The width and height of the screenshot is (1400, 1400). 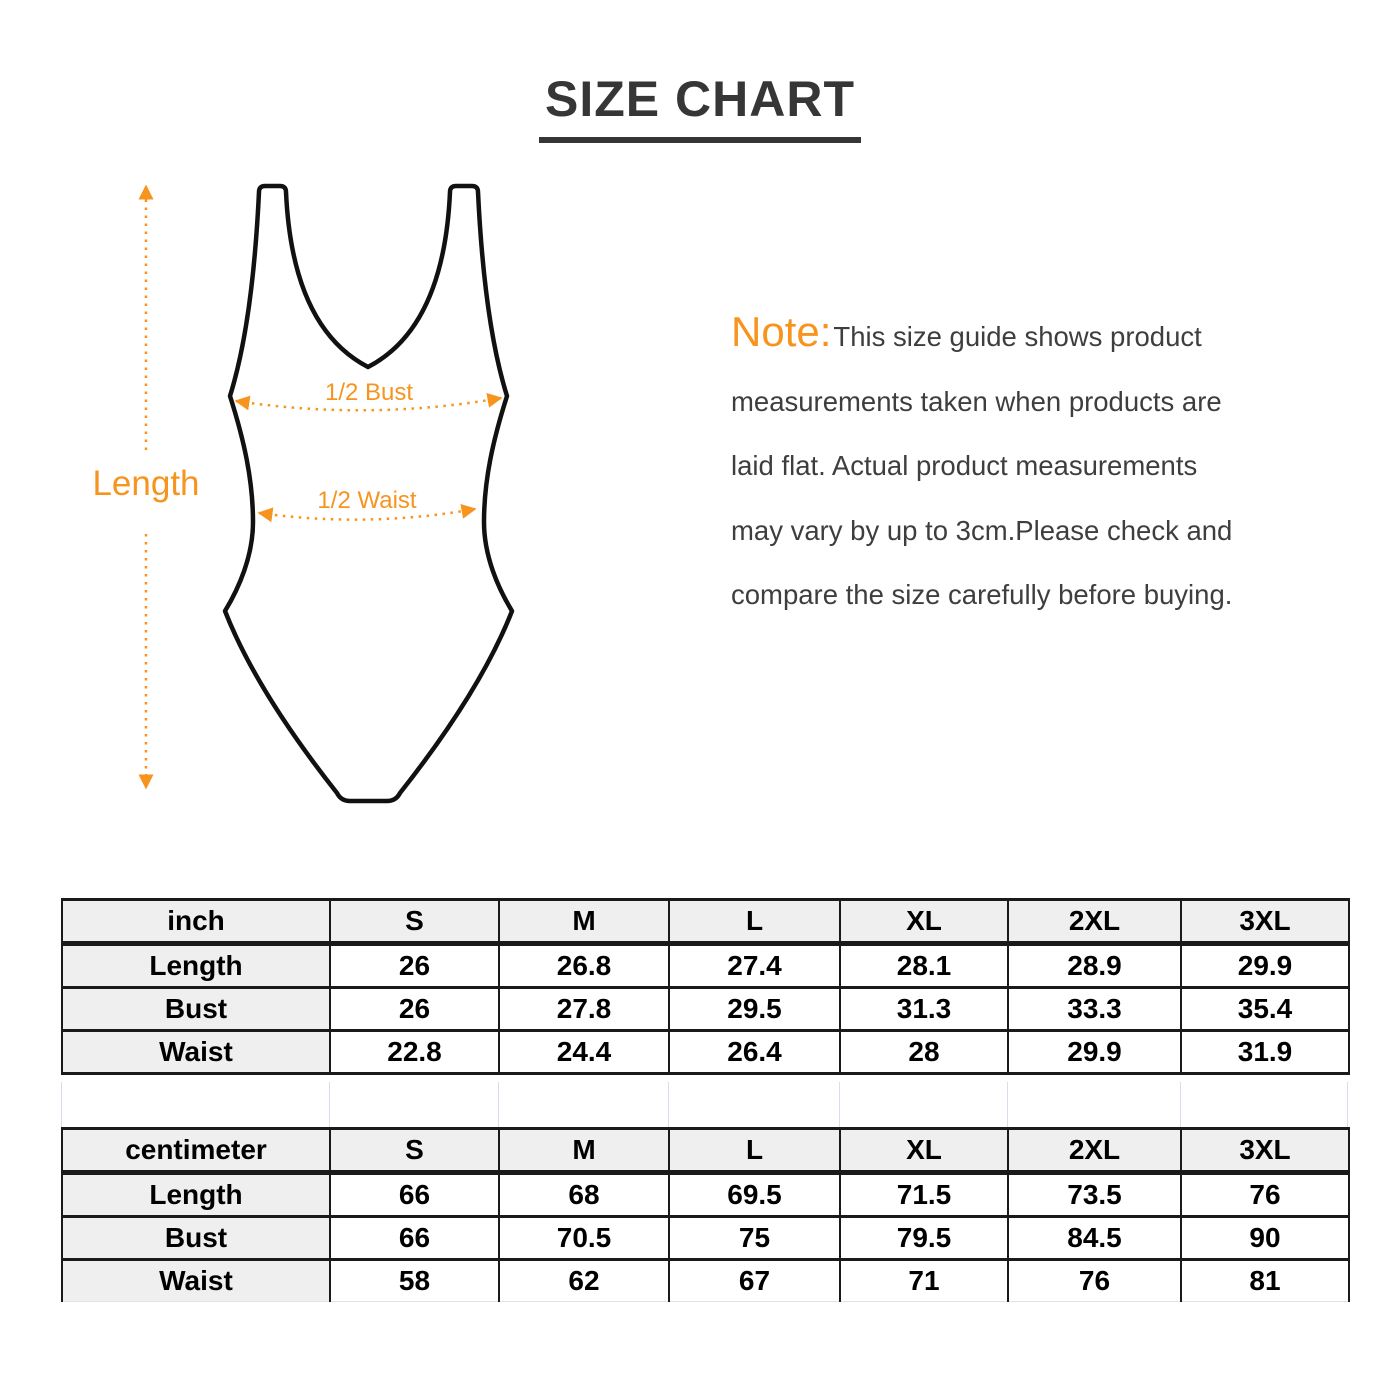 I want to click on cell: 81, so click(x=1265, y=1280).